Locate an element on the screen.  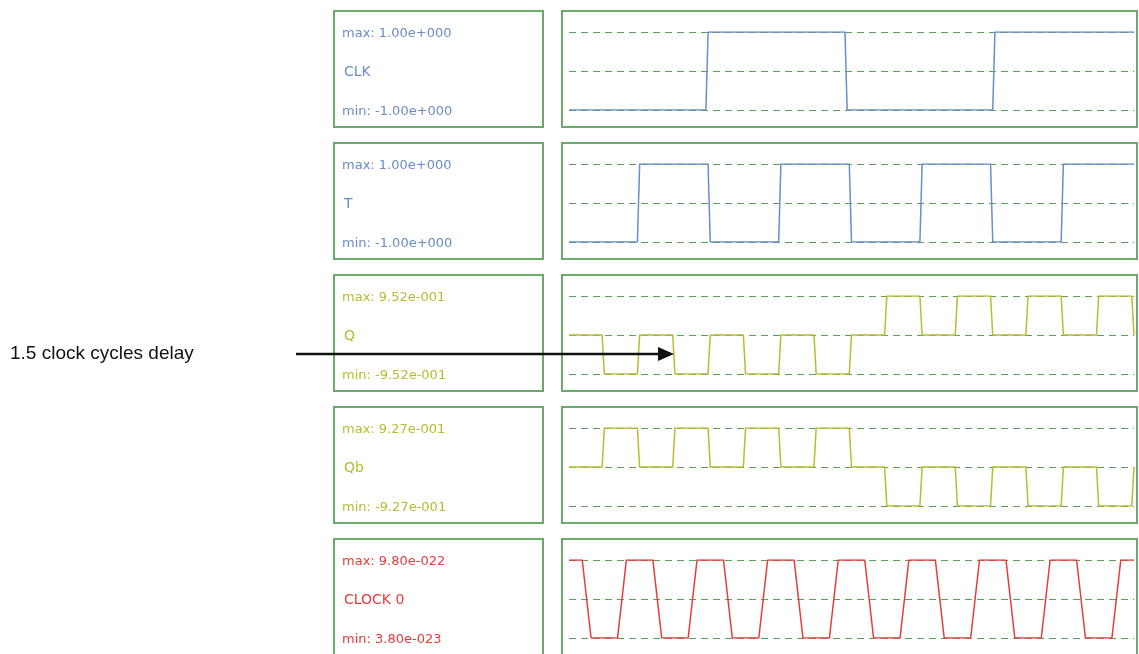
text: max: 9.27e-001 is located at coordinates (394, 428).